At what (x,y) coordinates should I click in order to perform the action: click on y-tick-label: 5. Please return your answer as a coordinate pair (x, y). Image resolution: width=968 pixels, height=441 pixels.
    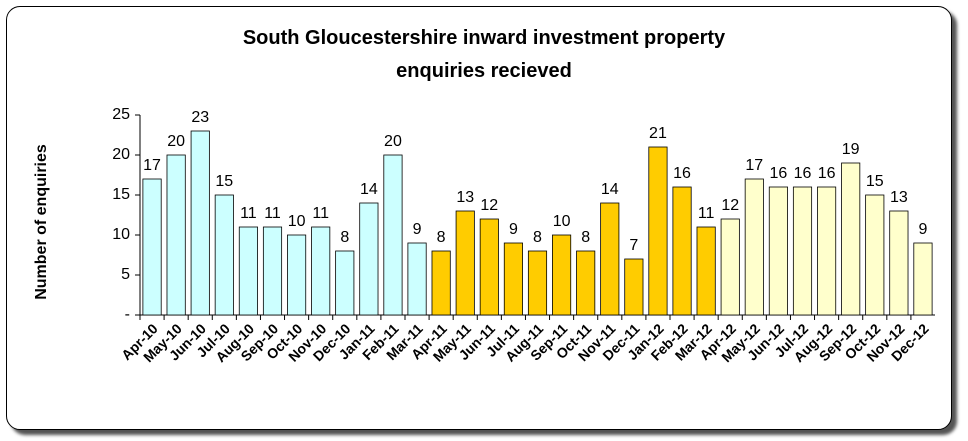
    Looking at the image, I should click on (125, 274).